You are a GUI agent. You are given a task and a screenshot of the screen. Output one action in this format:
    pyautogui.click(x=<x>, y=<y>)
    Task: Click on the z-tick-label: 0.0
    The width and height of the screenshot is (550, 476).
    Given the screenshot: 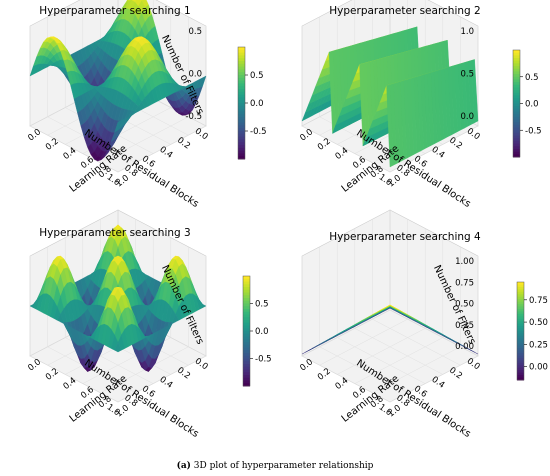 What is the action you would take?
    pyautogui.click(x=195, y=75)
    